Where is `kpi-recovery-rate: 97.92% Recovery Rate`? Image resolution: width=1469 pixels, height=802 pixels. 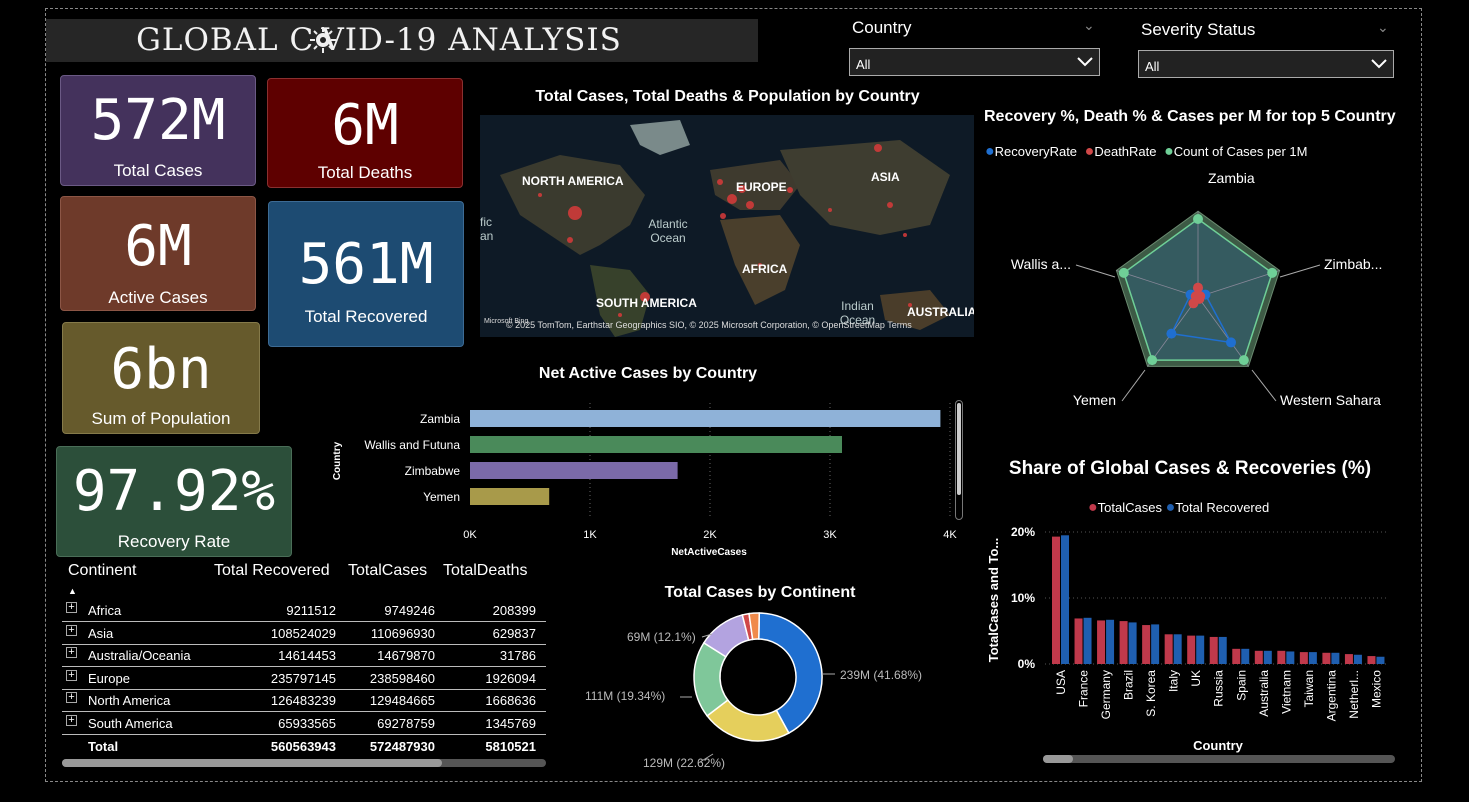 kpi-recovery-rate: 97.92% Recovery Rate is located at coordinates (174, 501).